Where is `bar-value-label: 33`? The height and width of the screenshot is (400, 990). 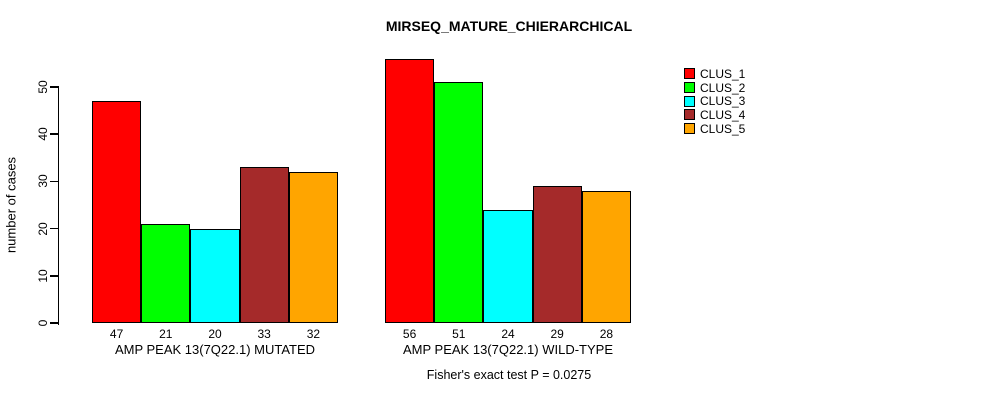 bar-value-label: 33 is located at coordinates (264, 334).